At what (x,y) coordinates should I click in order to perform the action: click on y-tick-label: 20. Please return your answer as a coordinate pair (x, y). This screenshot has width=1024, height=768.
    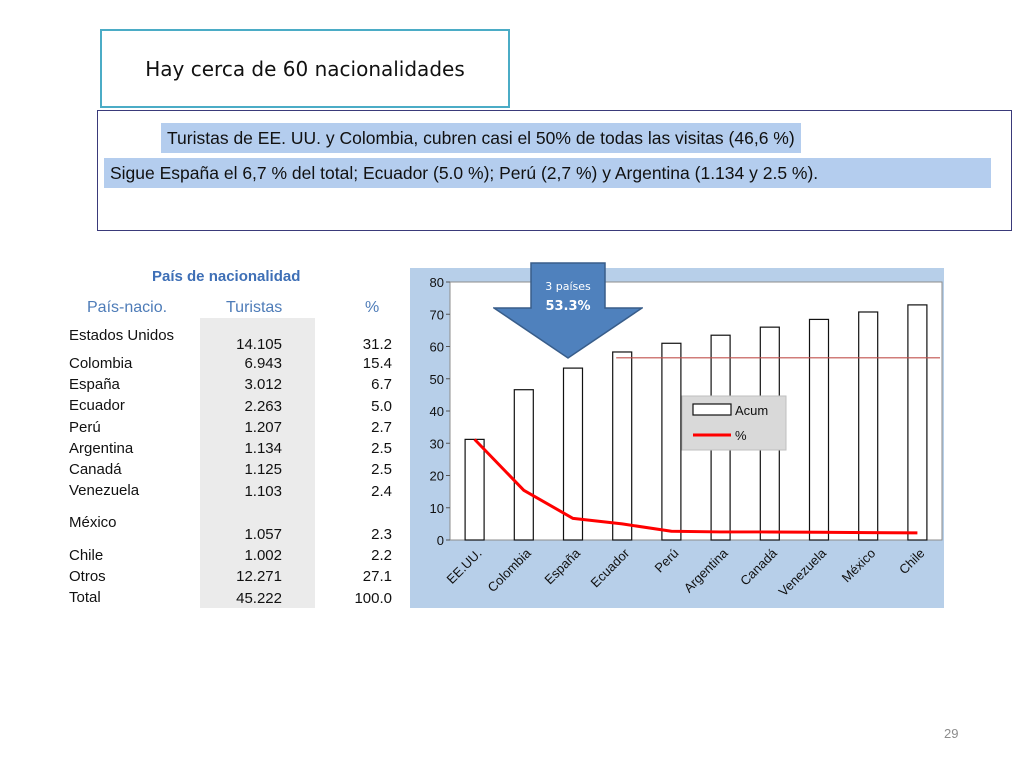
    Looking at the image, I should click on (437, 476).